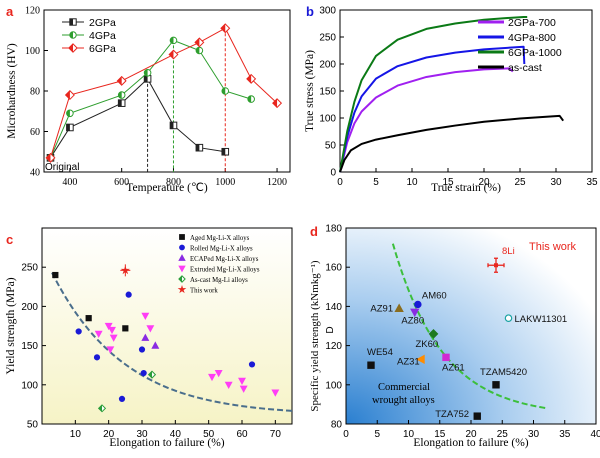  Describe the element at coordinates (333, 229) in the screenshot. I see `y-tick-label: 180` at that location.